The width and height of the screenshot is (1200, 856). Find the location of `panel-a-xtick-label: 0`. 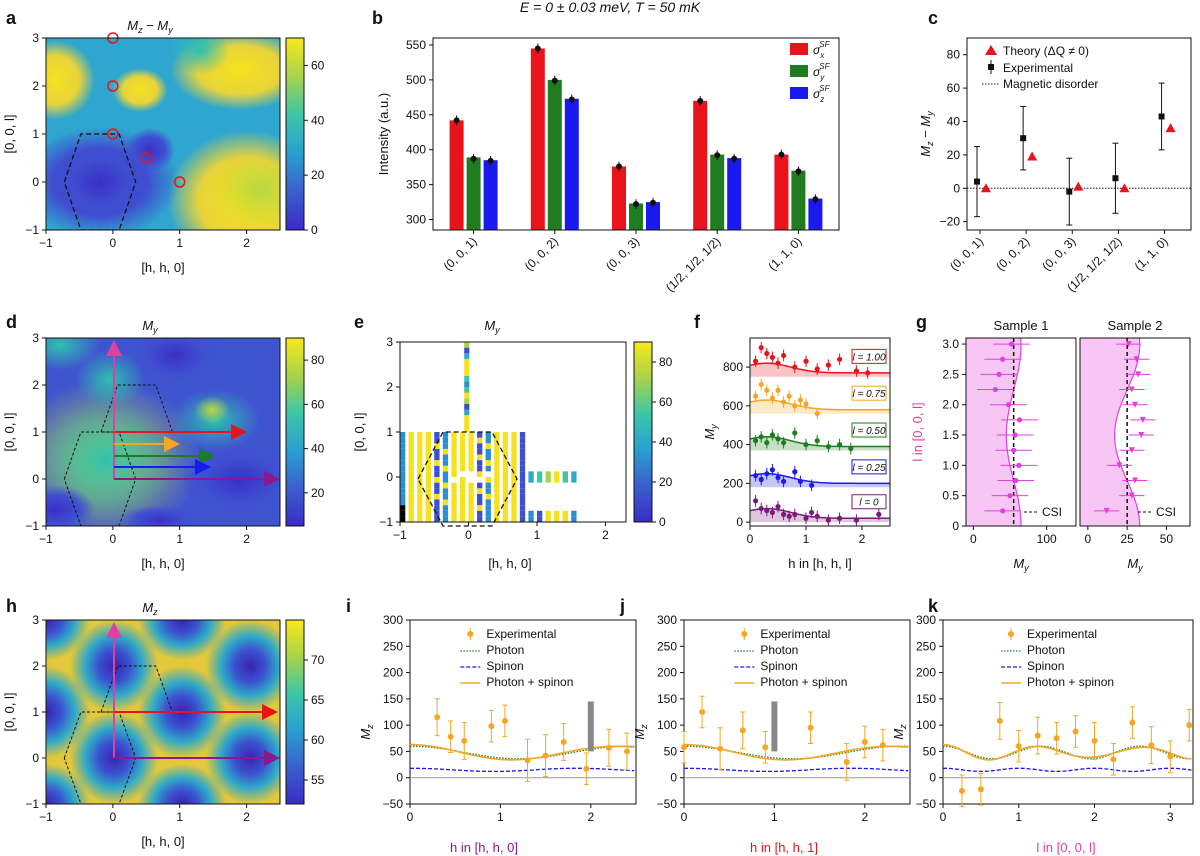

panel-a-xtick-label: 0 is located at coordinates (113, 243).